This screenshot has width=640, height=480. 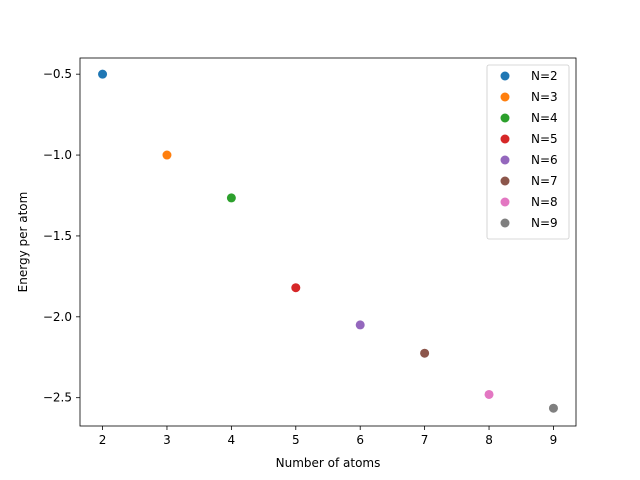 I want to click on legend: N=2 N=3 N=4 N=5 N=6 N=7 N=8 N=9, so click(x=528, y=152).